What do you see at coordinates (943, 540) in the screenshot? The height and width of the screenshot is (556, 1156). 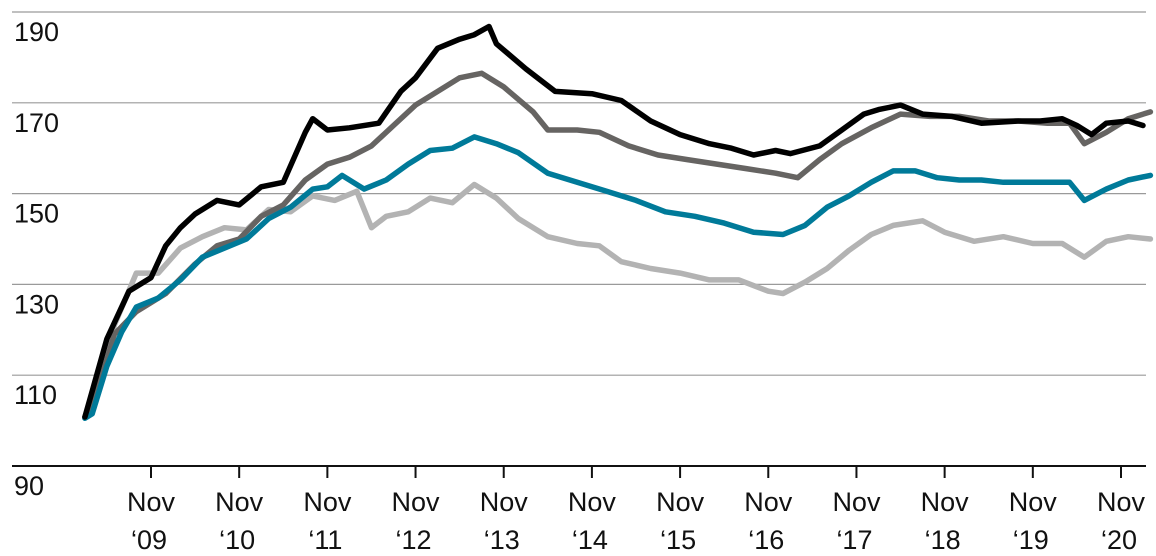 I see `x-tick-label-year: ‘18` at bounding box center [943, 540].